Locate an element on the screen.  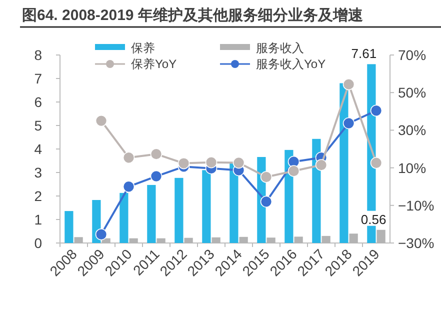
y2-tick-label: 70% is located at coordinates (412, 55).